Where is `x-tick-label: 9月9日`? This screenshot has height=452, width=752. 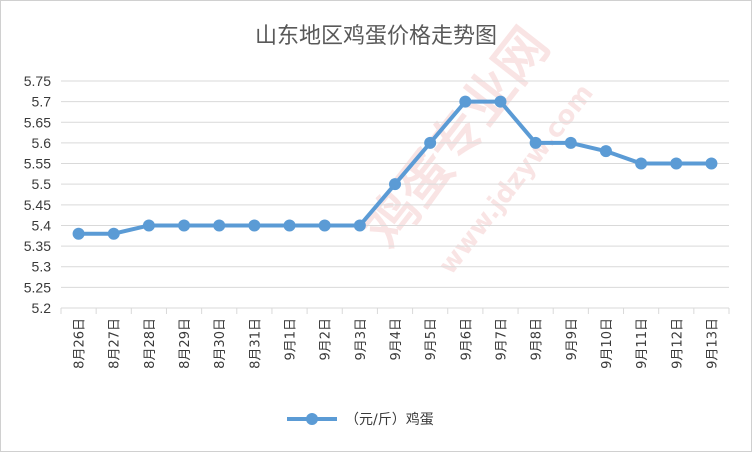
x-tick-label: 9月9日 is located at coordinates (572, 339).